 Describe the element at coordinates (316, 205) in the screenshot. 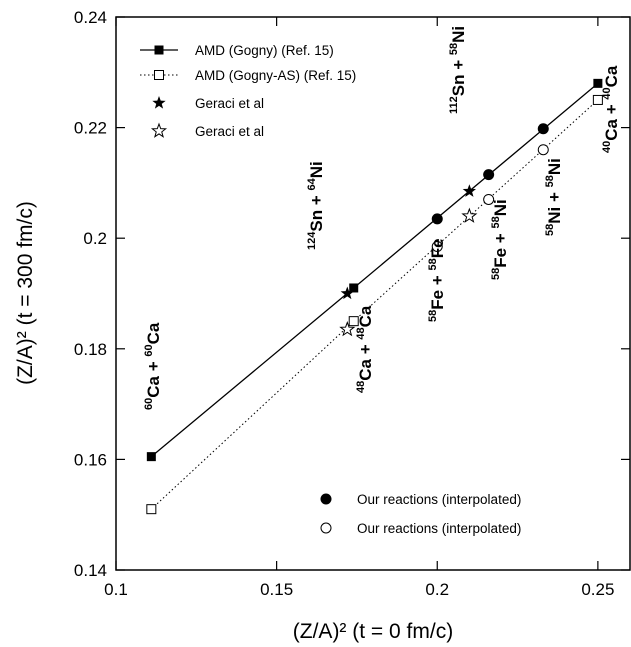

I see `reaction-label-sn124: 124Sn + 64Ni` at that location.